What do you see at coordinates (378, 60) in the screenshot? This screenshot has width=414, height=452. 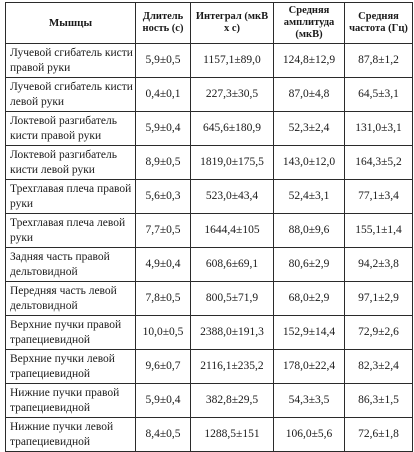 I see `frequency-cell: 87,8±1,2` at bounding box center [378, 60].